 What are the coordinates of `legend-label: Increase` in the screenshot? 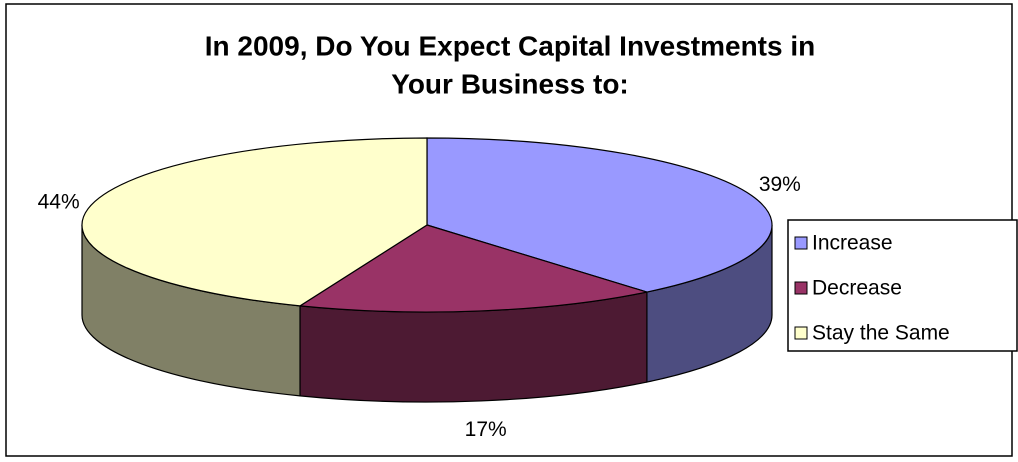 It's located at (852, 243).